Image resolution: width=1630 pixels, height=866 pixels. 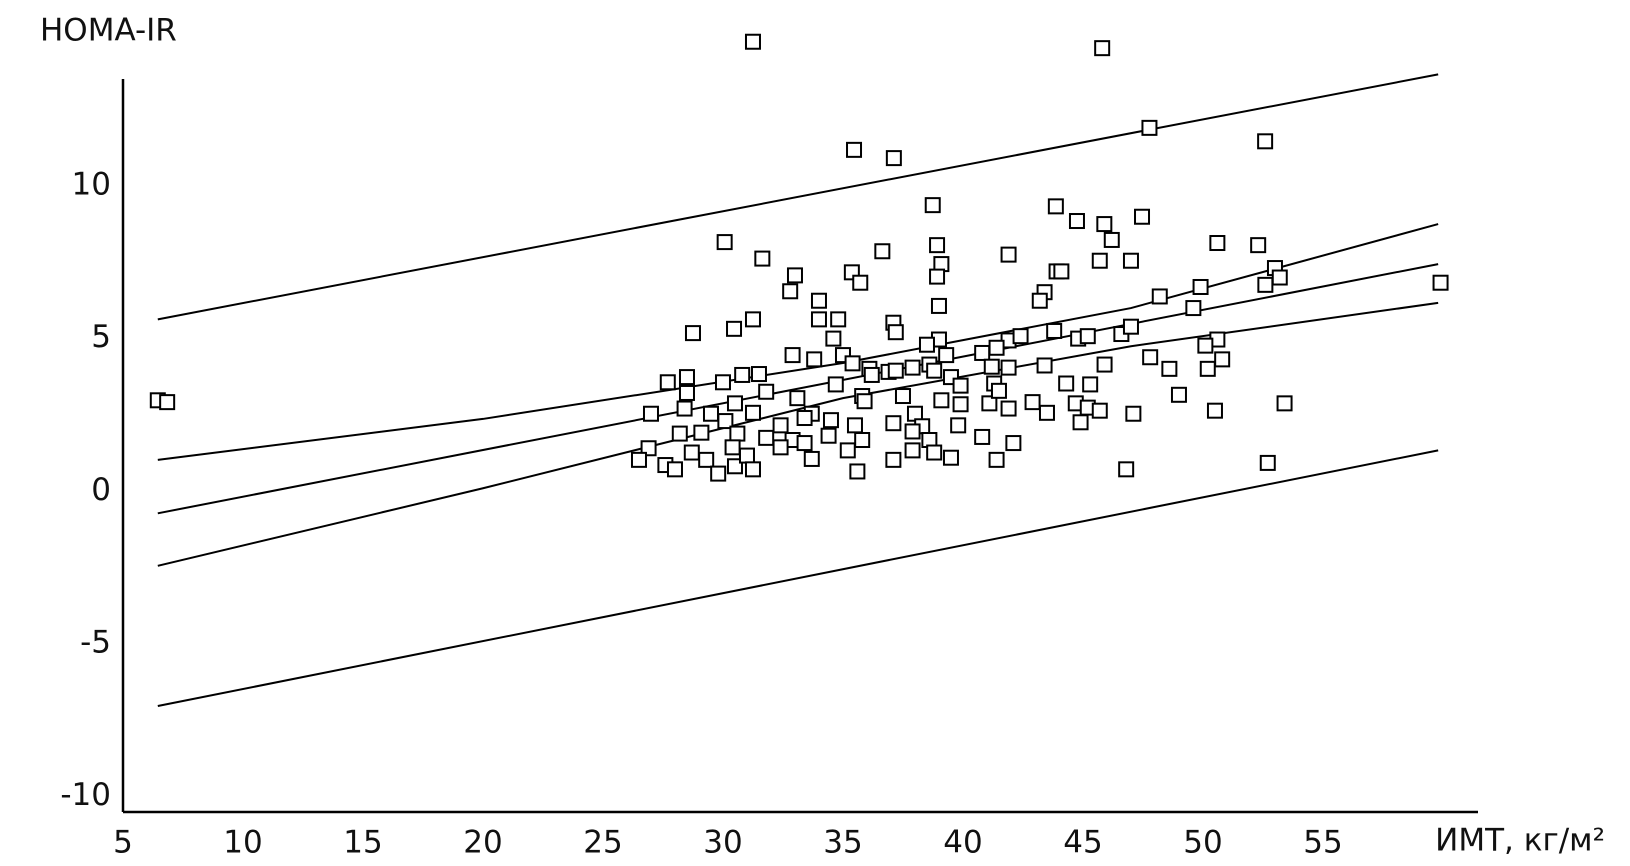 What do you see at coordinates (602, 843) in the screenshot?
I see `x-tick-label: 25` at bounding box center [602, 843].